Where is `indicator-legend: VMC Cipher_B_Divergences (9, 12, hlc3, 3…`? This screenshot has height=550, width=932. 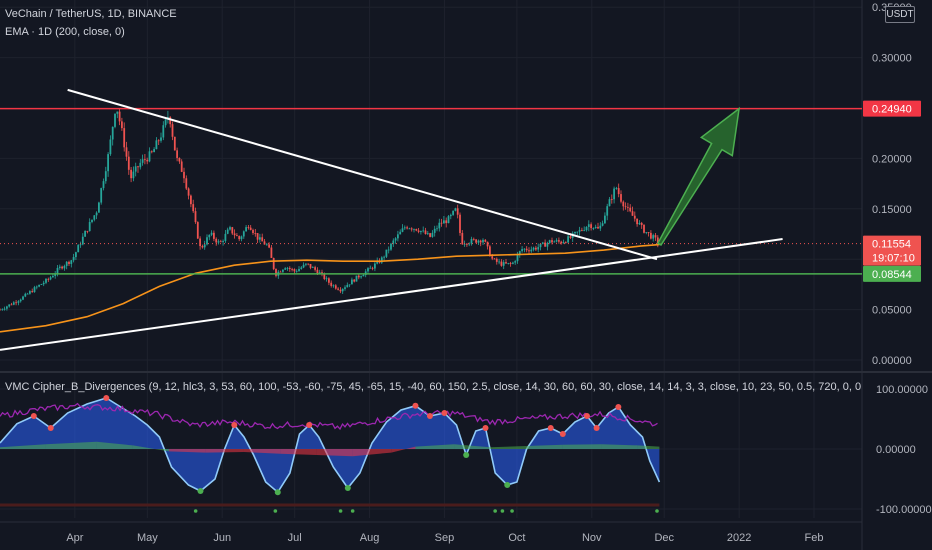
indicator-legend: VMC Cipher_B_Divergences (9, 12, hlc3, 3… is located at coordinates (433, 387).